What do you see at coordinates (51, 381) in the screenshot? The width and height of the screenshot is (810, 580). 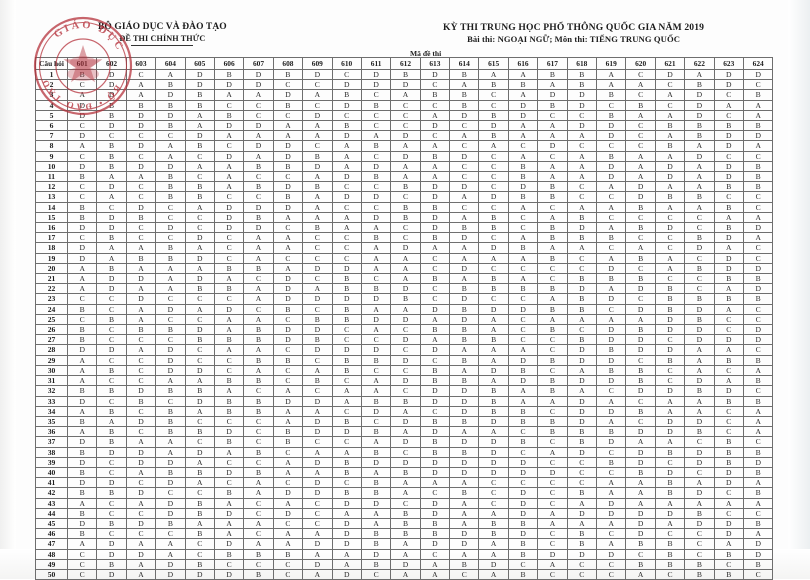 I see `question-number-cell: 31` at bounding box center [51, 381].